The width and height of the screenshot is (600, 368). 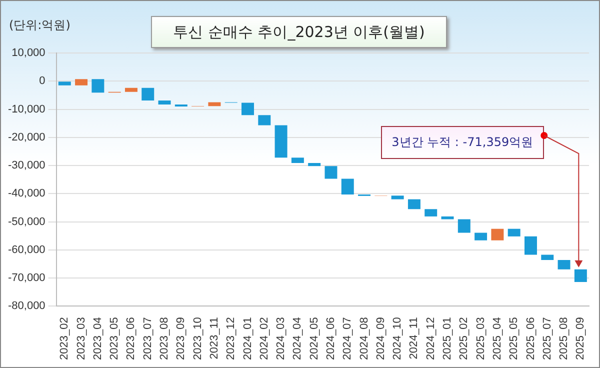 What do you see at coordinates (27, 166) in the screenshot?
I see `y-tick-label: -30,000` at bounding box center [27, 166].